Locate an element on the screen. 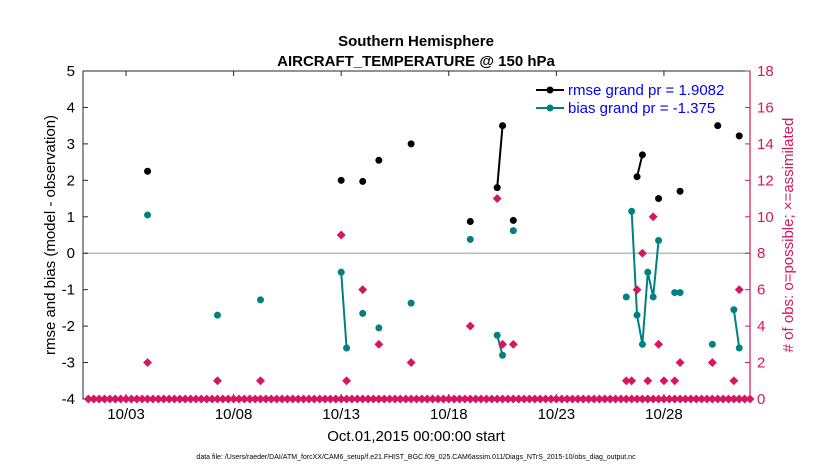 The image size is (830, 470). legend-bias-label: bias grand pr = -1.375 is located at coordinates (641, 108).